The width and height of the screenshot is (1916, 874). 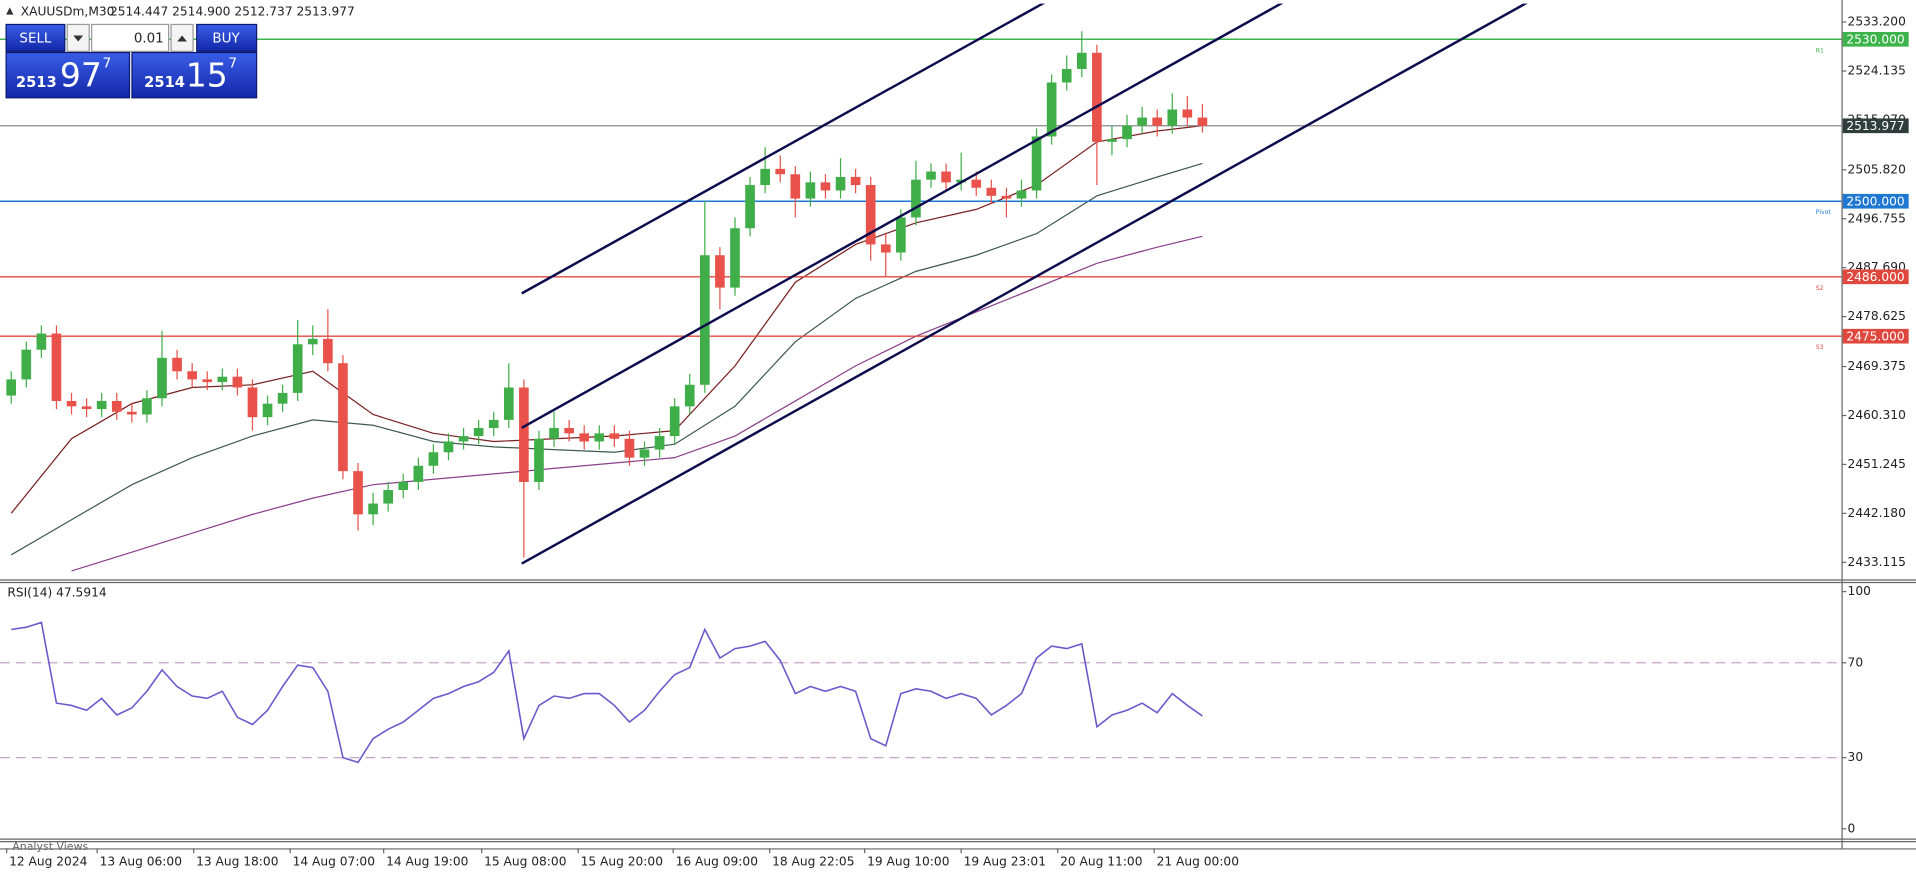 I want to click on bid-big: 2513, so click(x=36, y=82).